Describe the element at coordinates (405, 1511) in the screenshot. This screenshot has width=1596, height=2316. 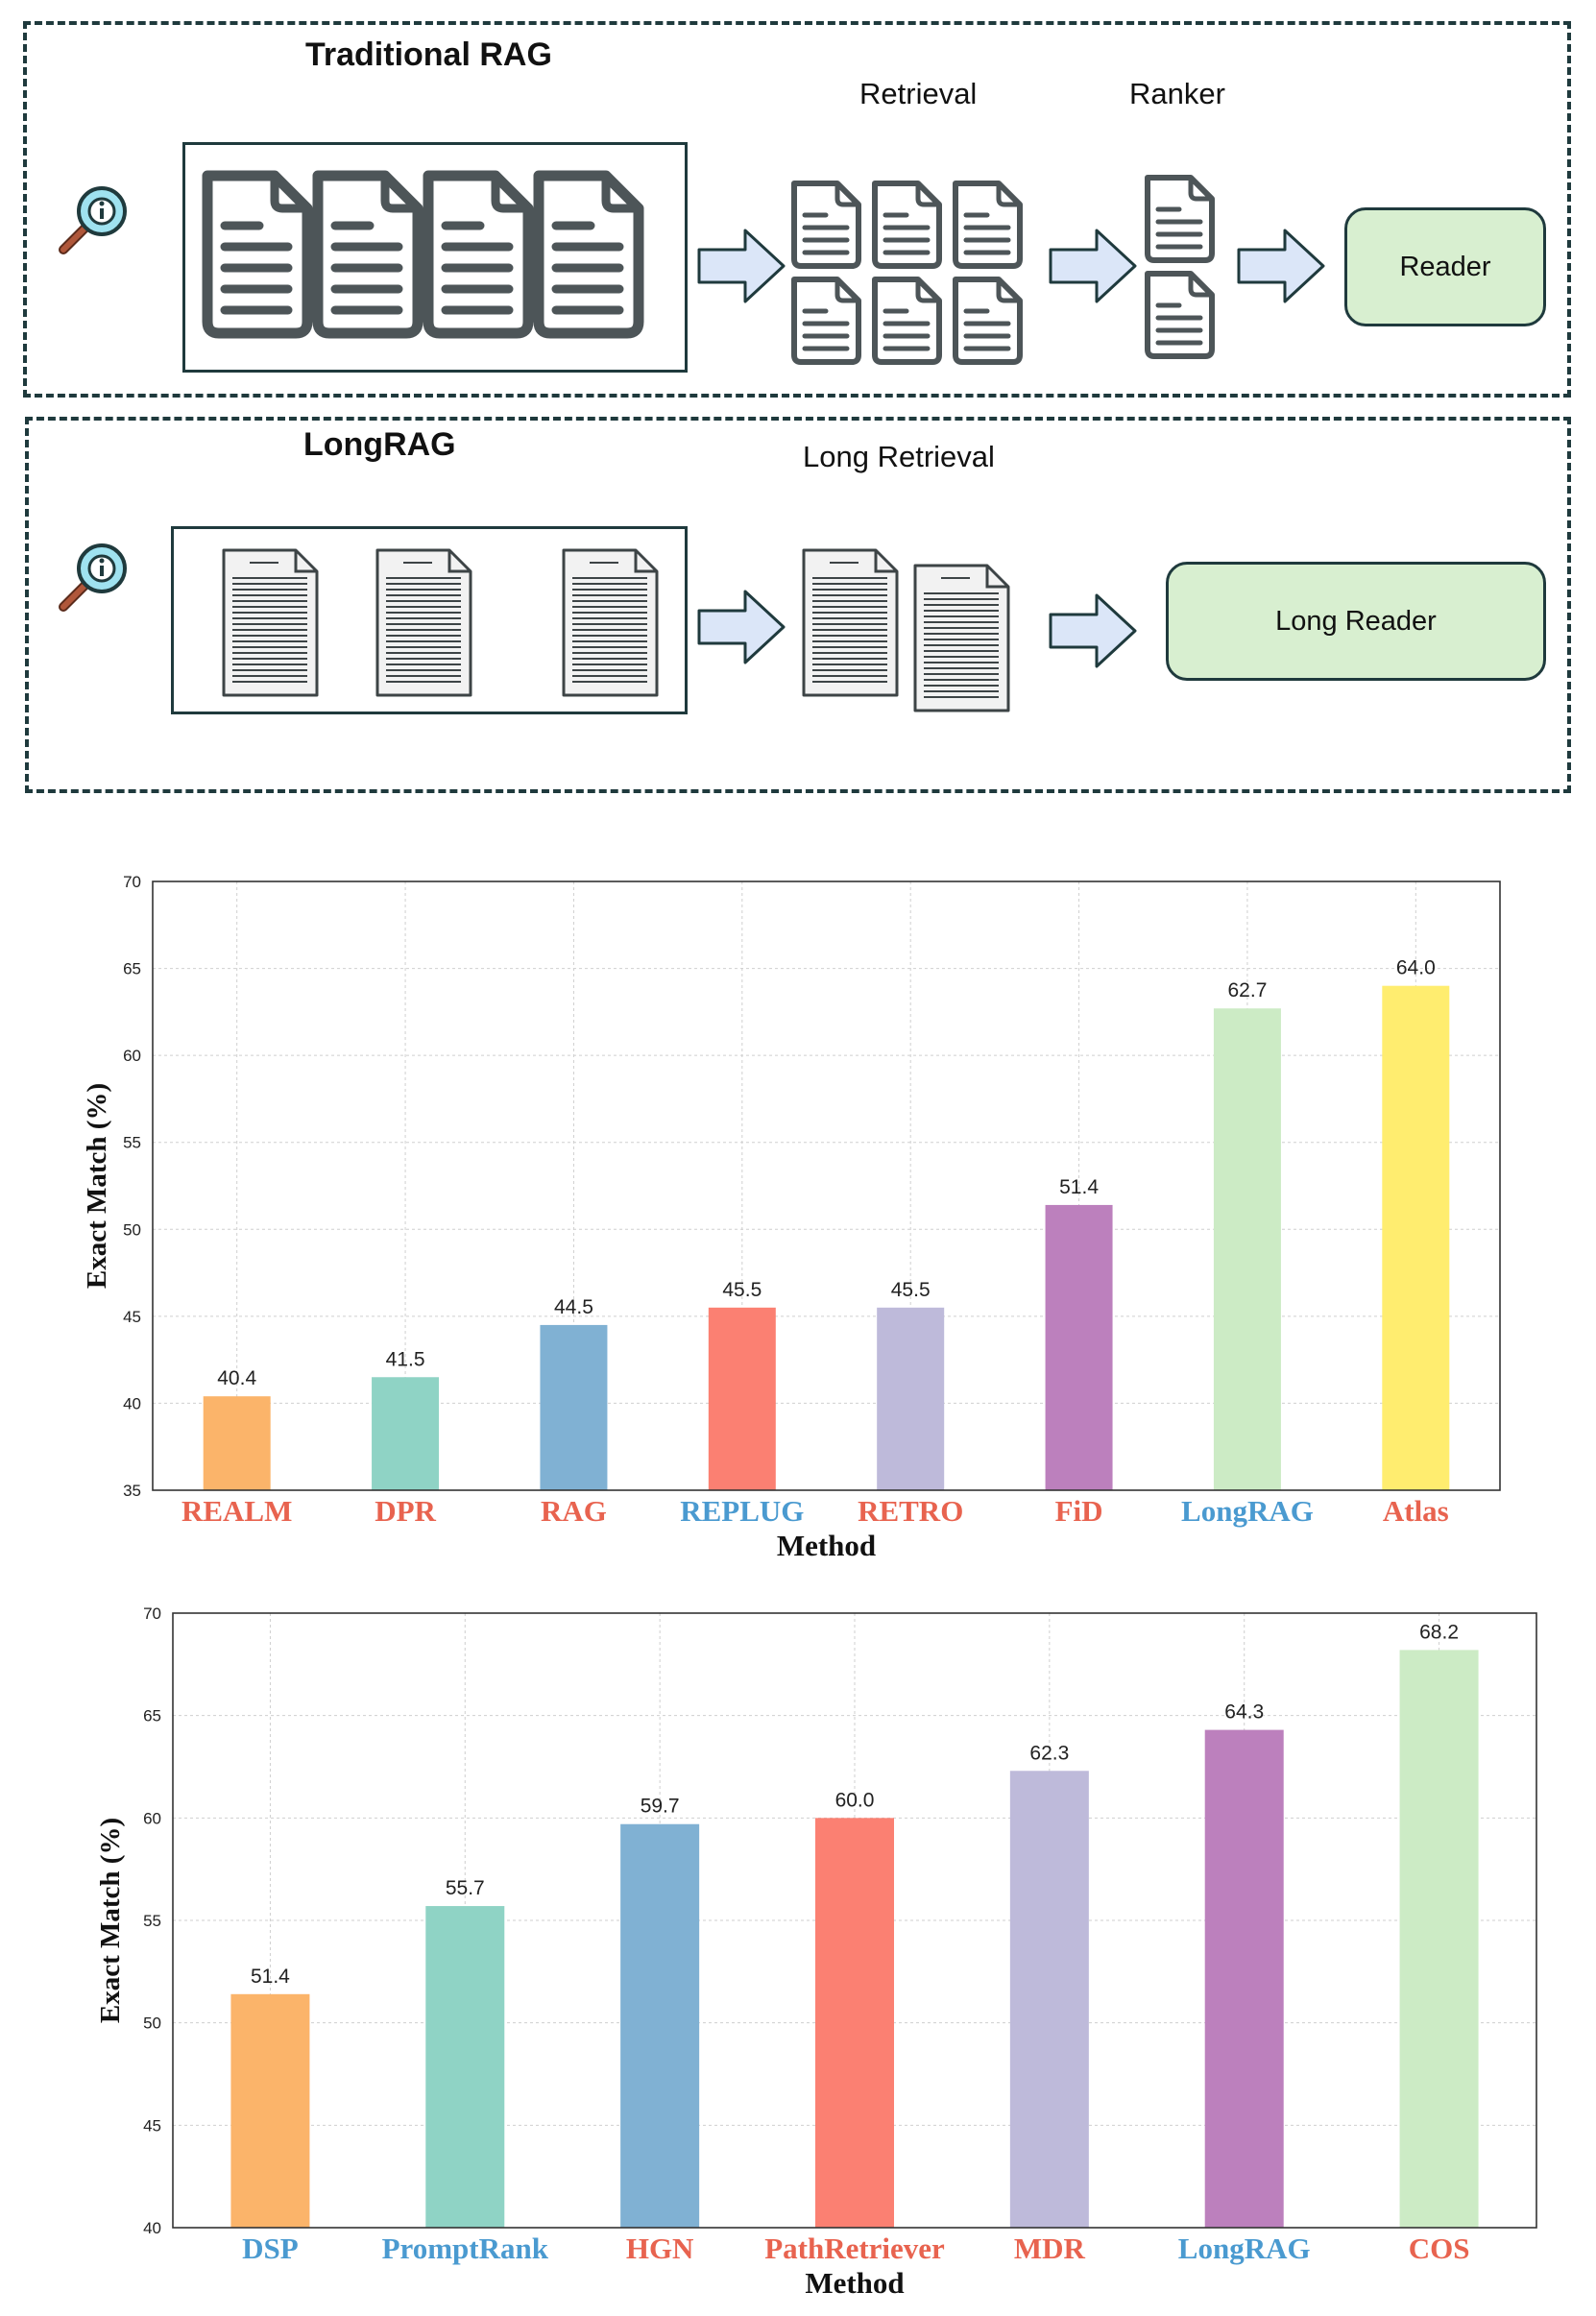
I see `x-tick-label: DPR` at that location.